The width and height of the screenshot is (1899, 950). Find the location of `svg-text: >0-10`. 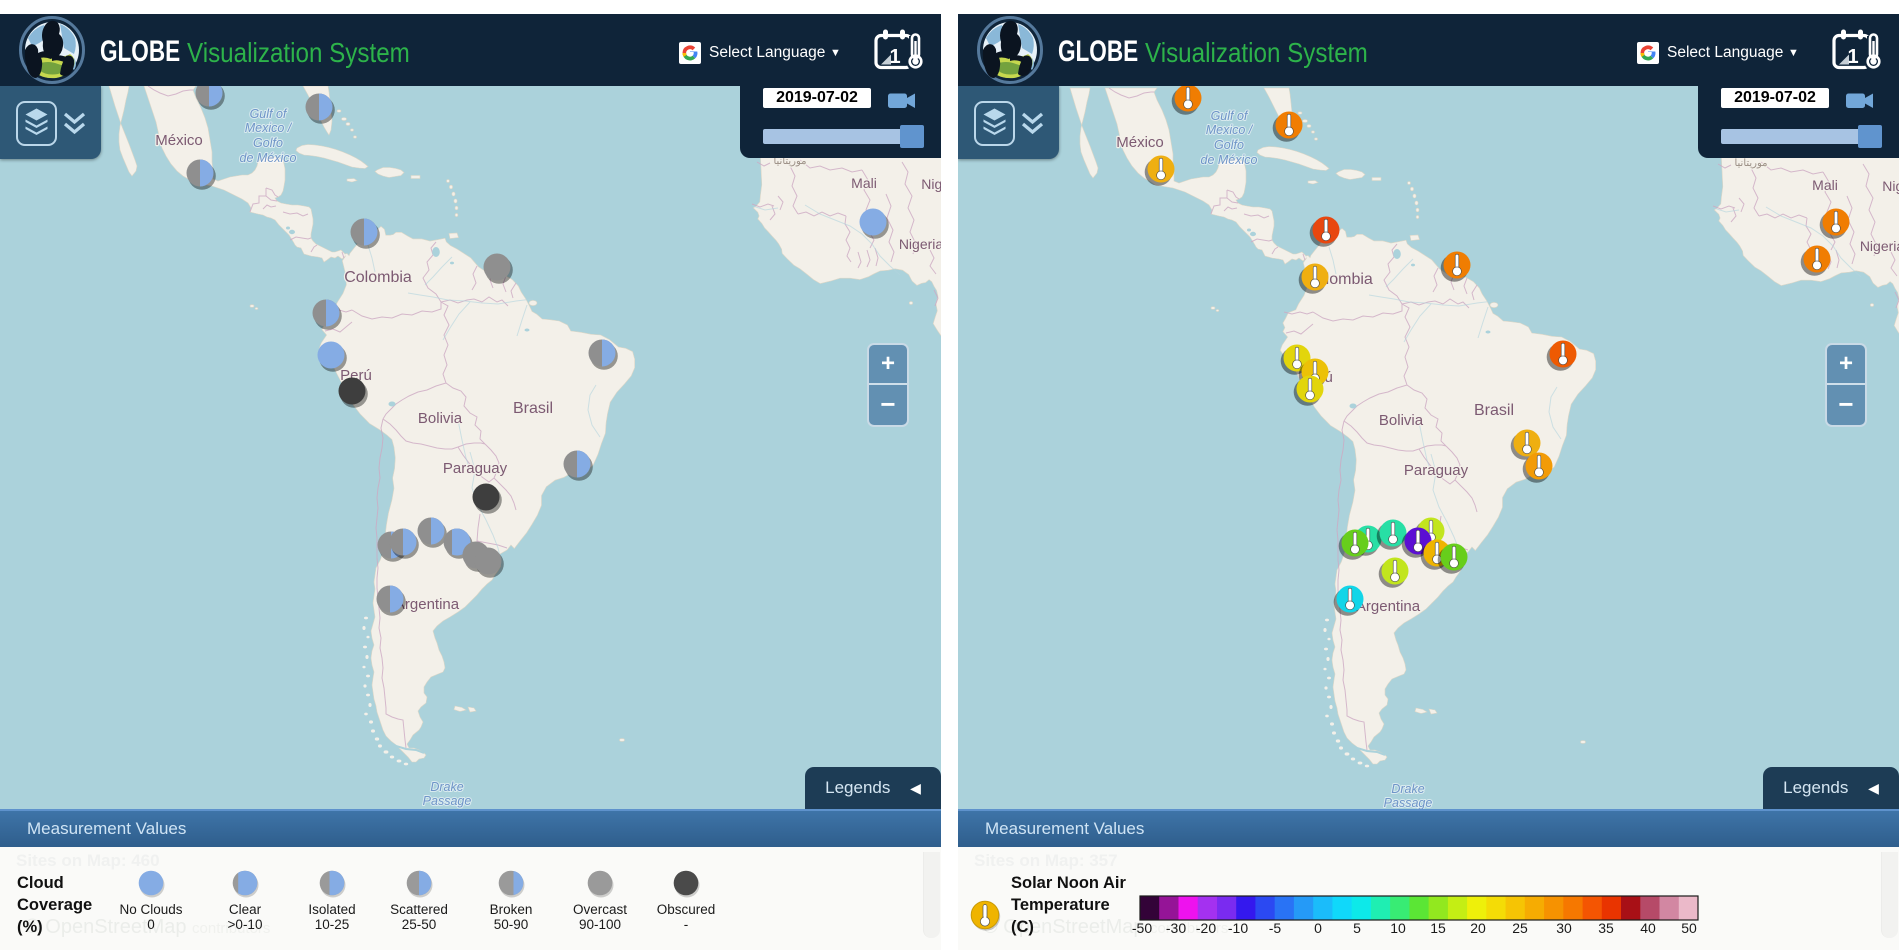

svg-text: >0-10 is located at coordinates (245, 924).